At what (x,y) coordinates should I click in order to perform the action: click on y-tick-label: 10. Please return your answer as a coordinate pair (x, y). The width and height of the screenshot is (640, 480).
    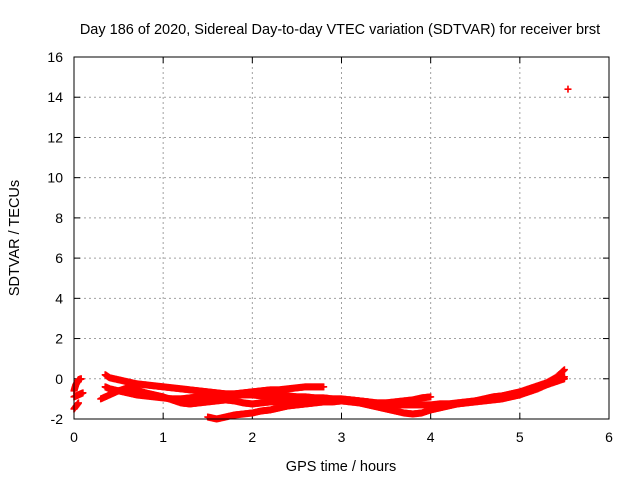
    Looking at the image, I should click on (55, 178).